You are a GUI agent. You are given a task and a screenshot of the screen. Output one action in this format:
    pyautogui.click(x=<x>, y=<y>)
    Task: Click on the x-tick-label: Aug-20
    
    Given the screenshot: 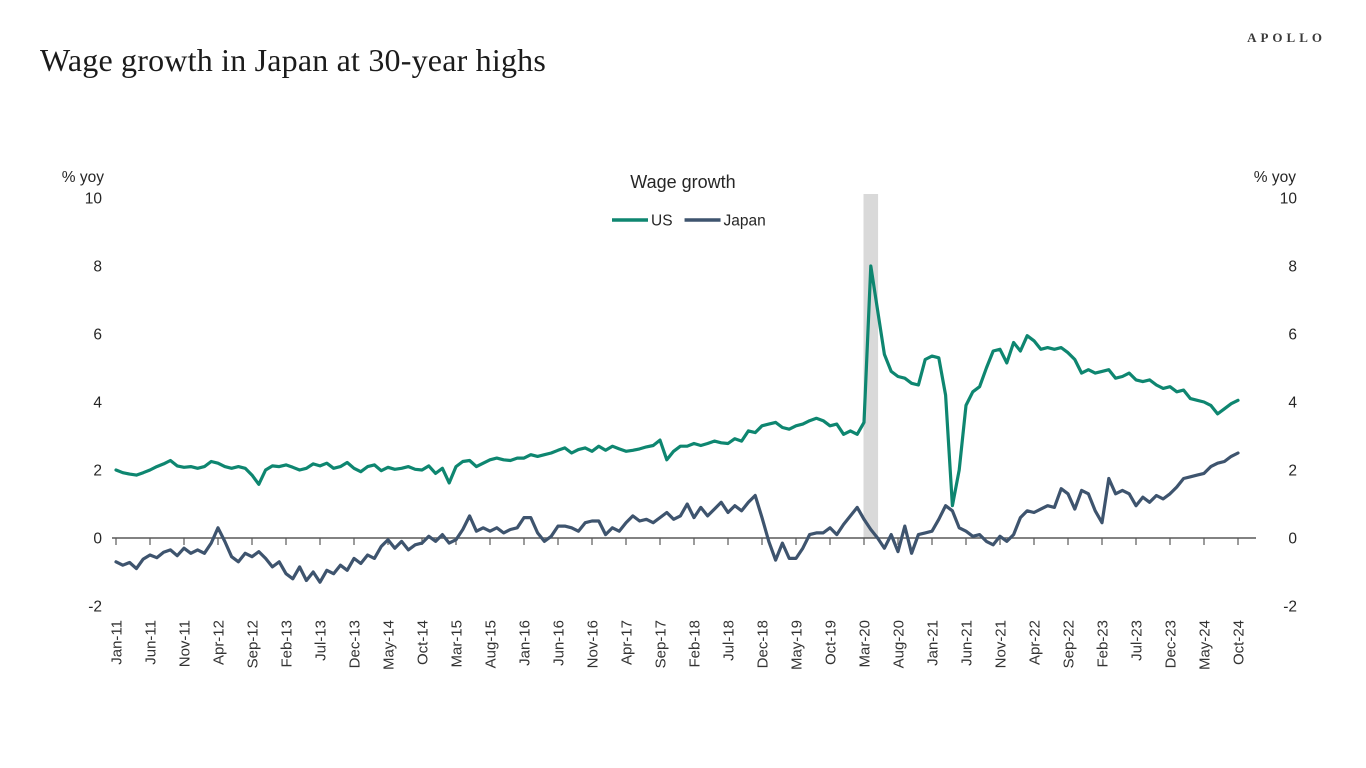 What is the action you would take?
    pyautogui.click(x=899, y=644)
    